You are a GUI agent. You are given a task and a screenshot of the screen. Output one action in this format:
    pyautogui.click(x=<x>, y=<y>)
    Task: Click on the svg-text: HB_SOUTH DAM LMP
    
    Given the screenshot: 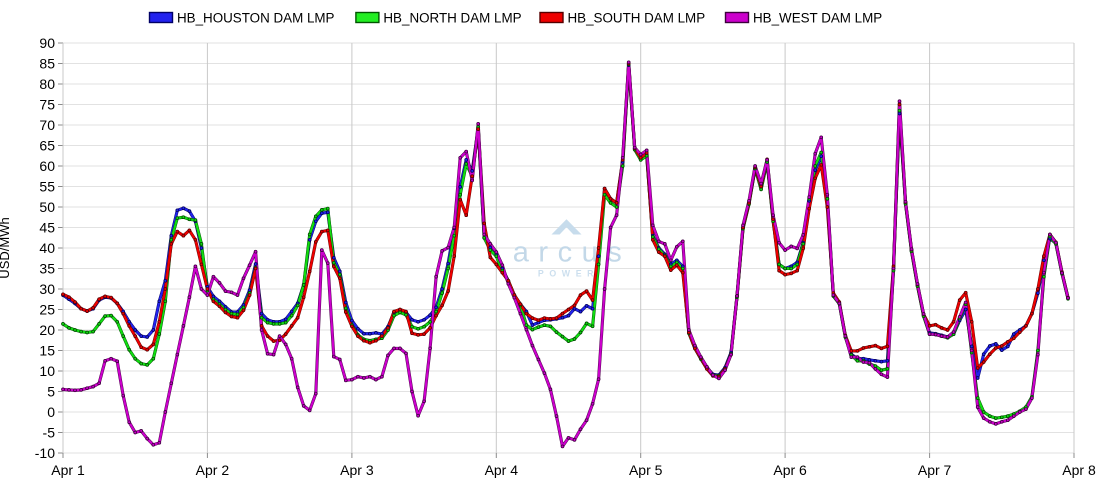 What is the action you would take?
    pyautogui.click(x=637, y=17)
    